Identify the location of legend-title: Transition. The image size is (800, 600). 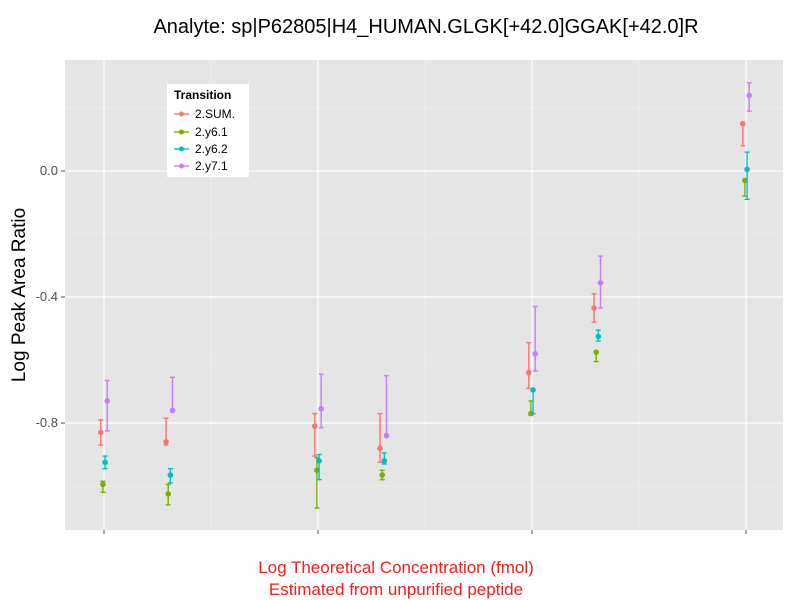
(202, 95).